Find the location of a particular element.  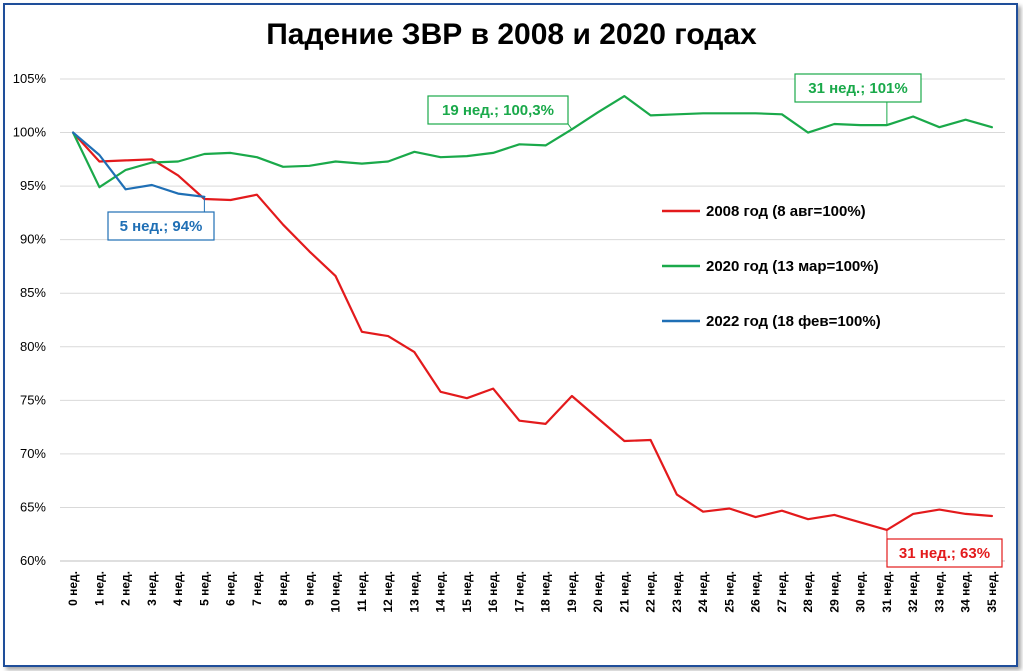

y-tick-label: 70% is located at coordinates (33, 453).